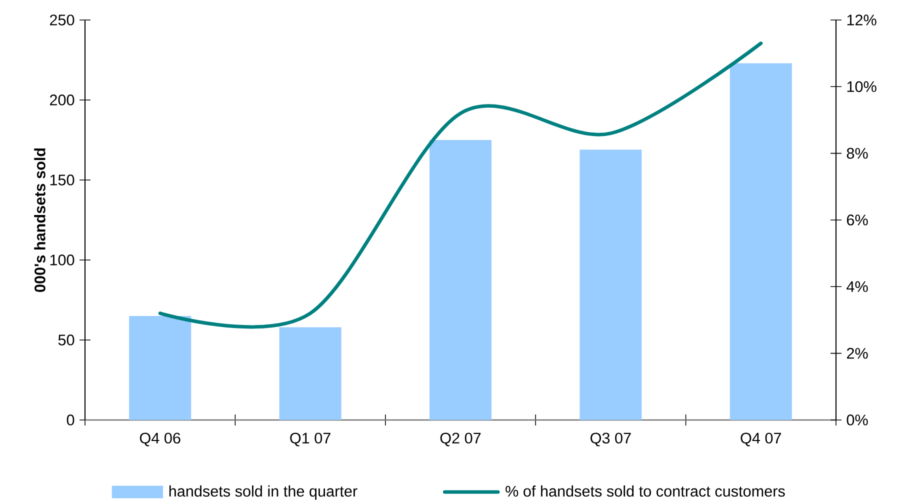 The height and width of the screenshot is (502, 897). Describe the element at coordinates (857, 153) in the screenshot. I see `y2-tick-label: 8%` at that location.